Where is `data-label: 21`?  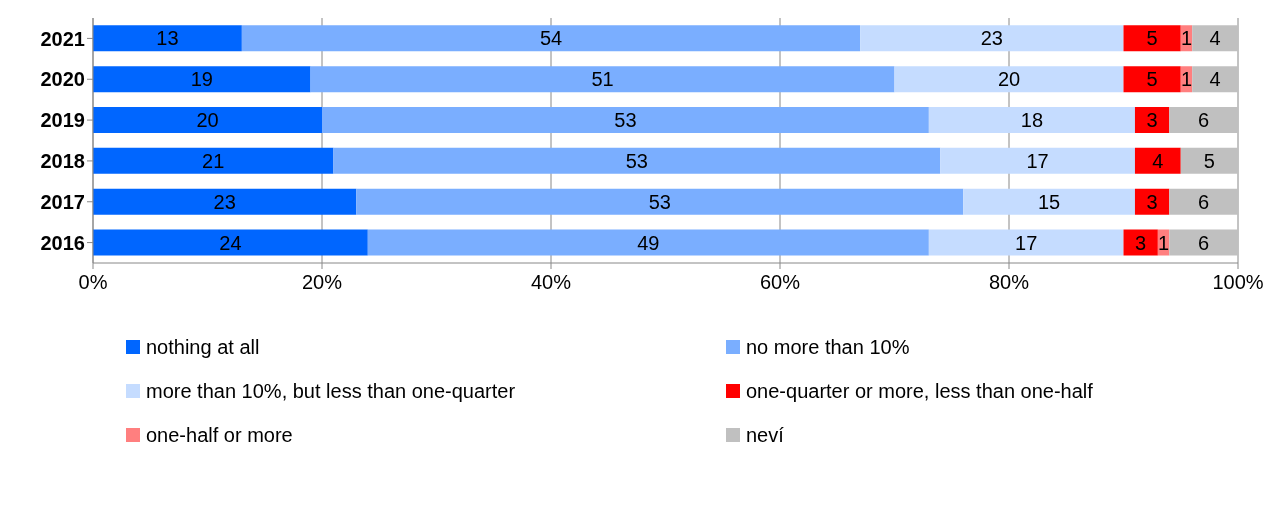 data-label: 21 is located at coordinates (213, 160).